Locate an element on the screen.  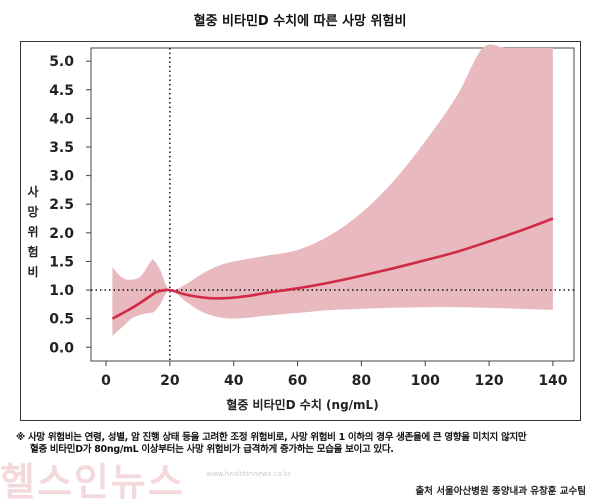
y-tick-label: 1.5 is located at coordinates (61, 262).